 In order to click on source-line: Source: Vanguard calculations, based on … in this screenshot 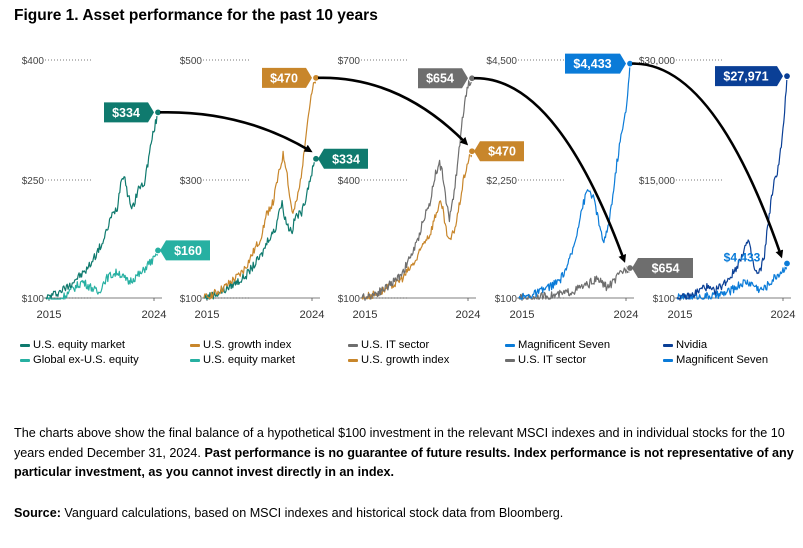, I will do `click(288, 513)`.